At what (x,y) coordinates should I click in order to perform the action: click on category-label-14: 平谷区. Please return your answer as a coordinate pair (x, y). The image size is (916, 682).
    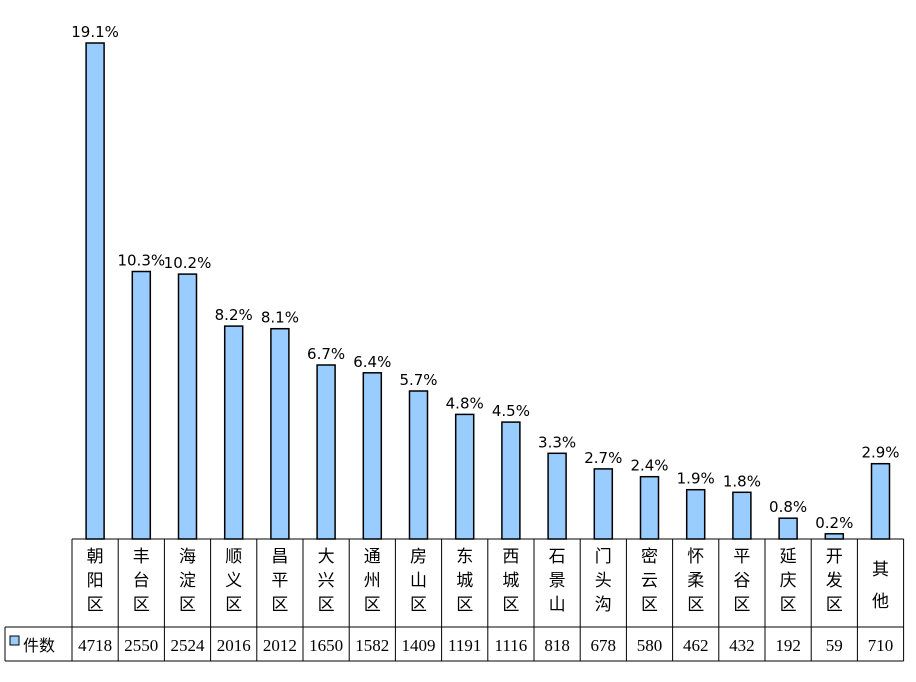
    Looking at the image, I should click on (741, 581).